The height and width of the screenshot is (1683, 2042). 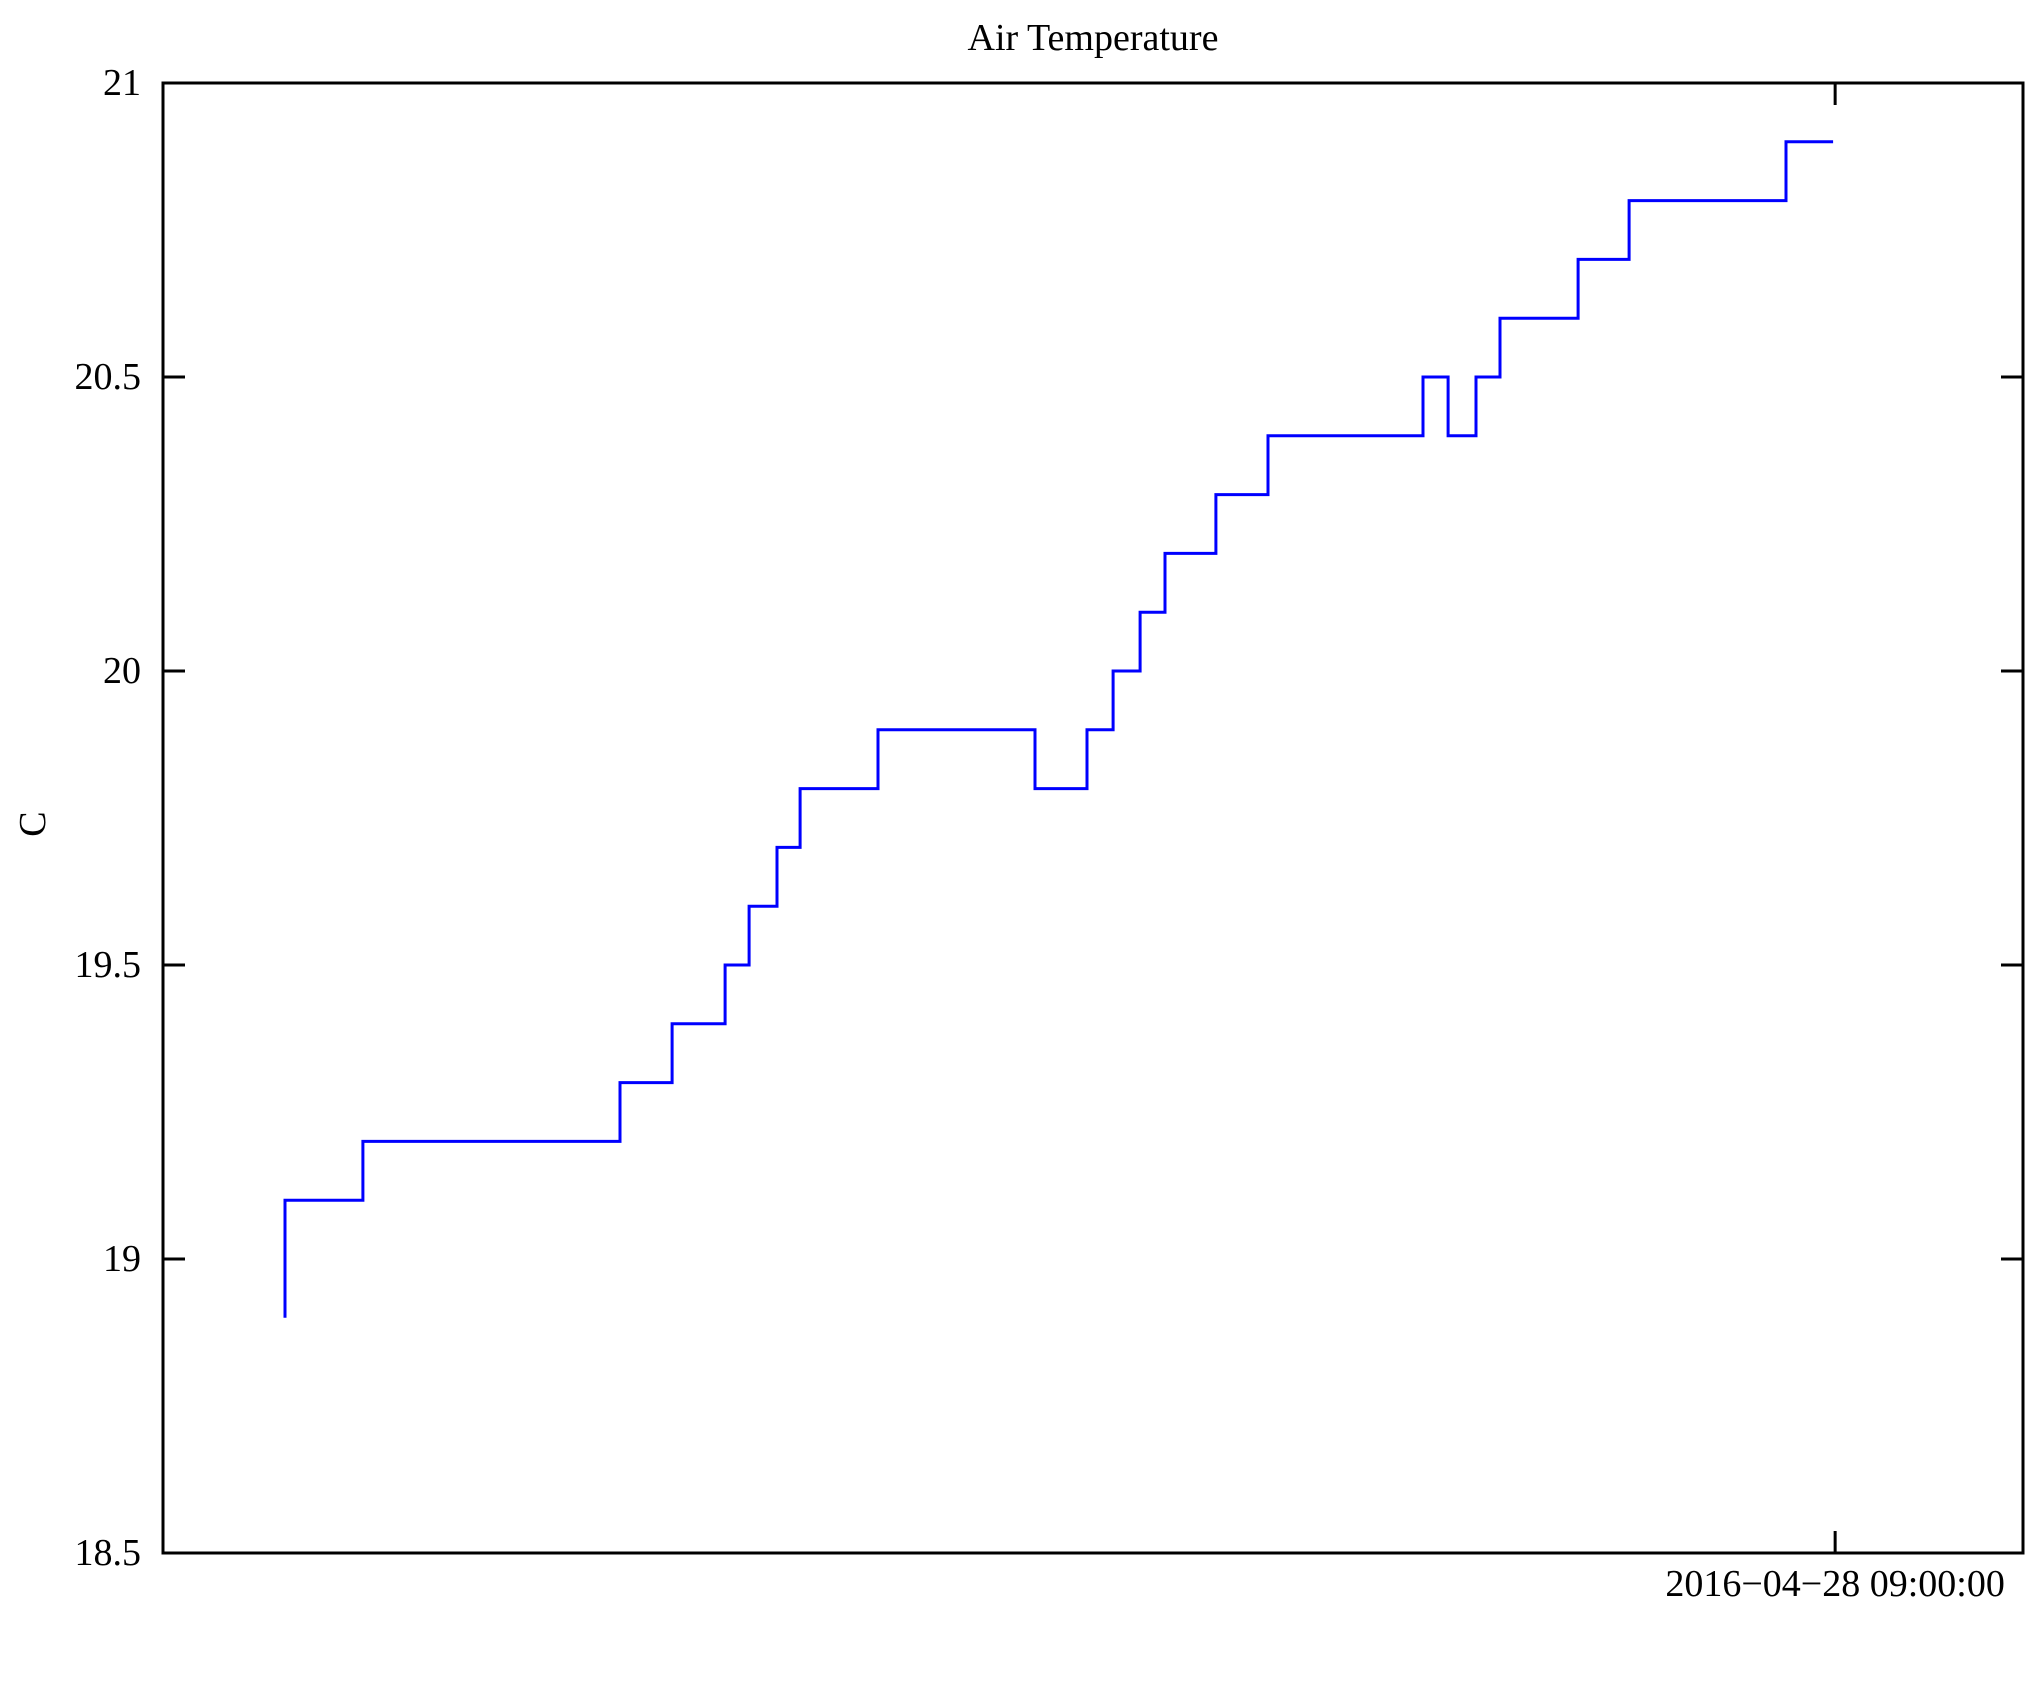 What do you see at coordinates (1093, 38) in the screenshot?
I see `chart-title: Air Temperature` at bounding box center [1093, 38].